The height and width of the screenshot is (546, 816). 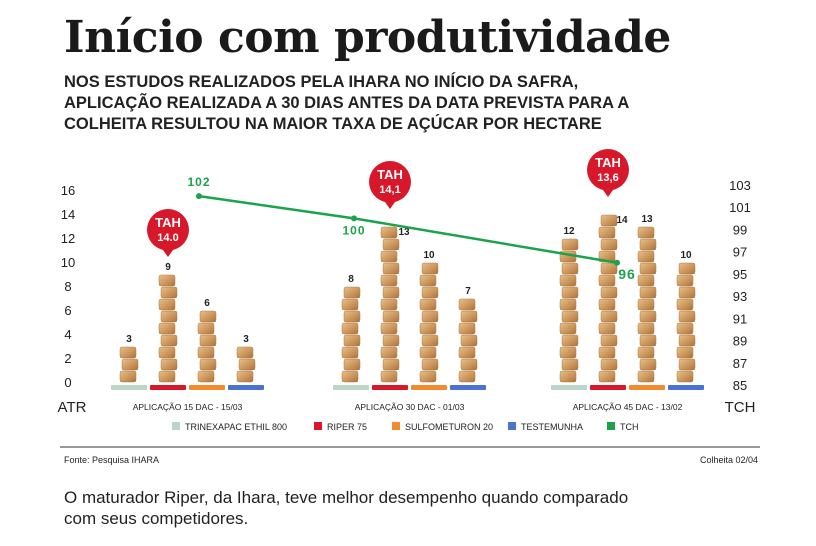 What do you see at coordinates (167, 238) in the screenshot?
I see `tah-value: 14.0` at bounding box center [167, 238].